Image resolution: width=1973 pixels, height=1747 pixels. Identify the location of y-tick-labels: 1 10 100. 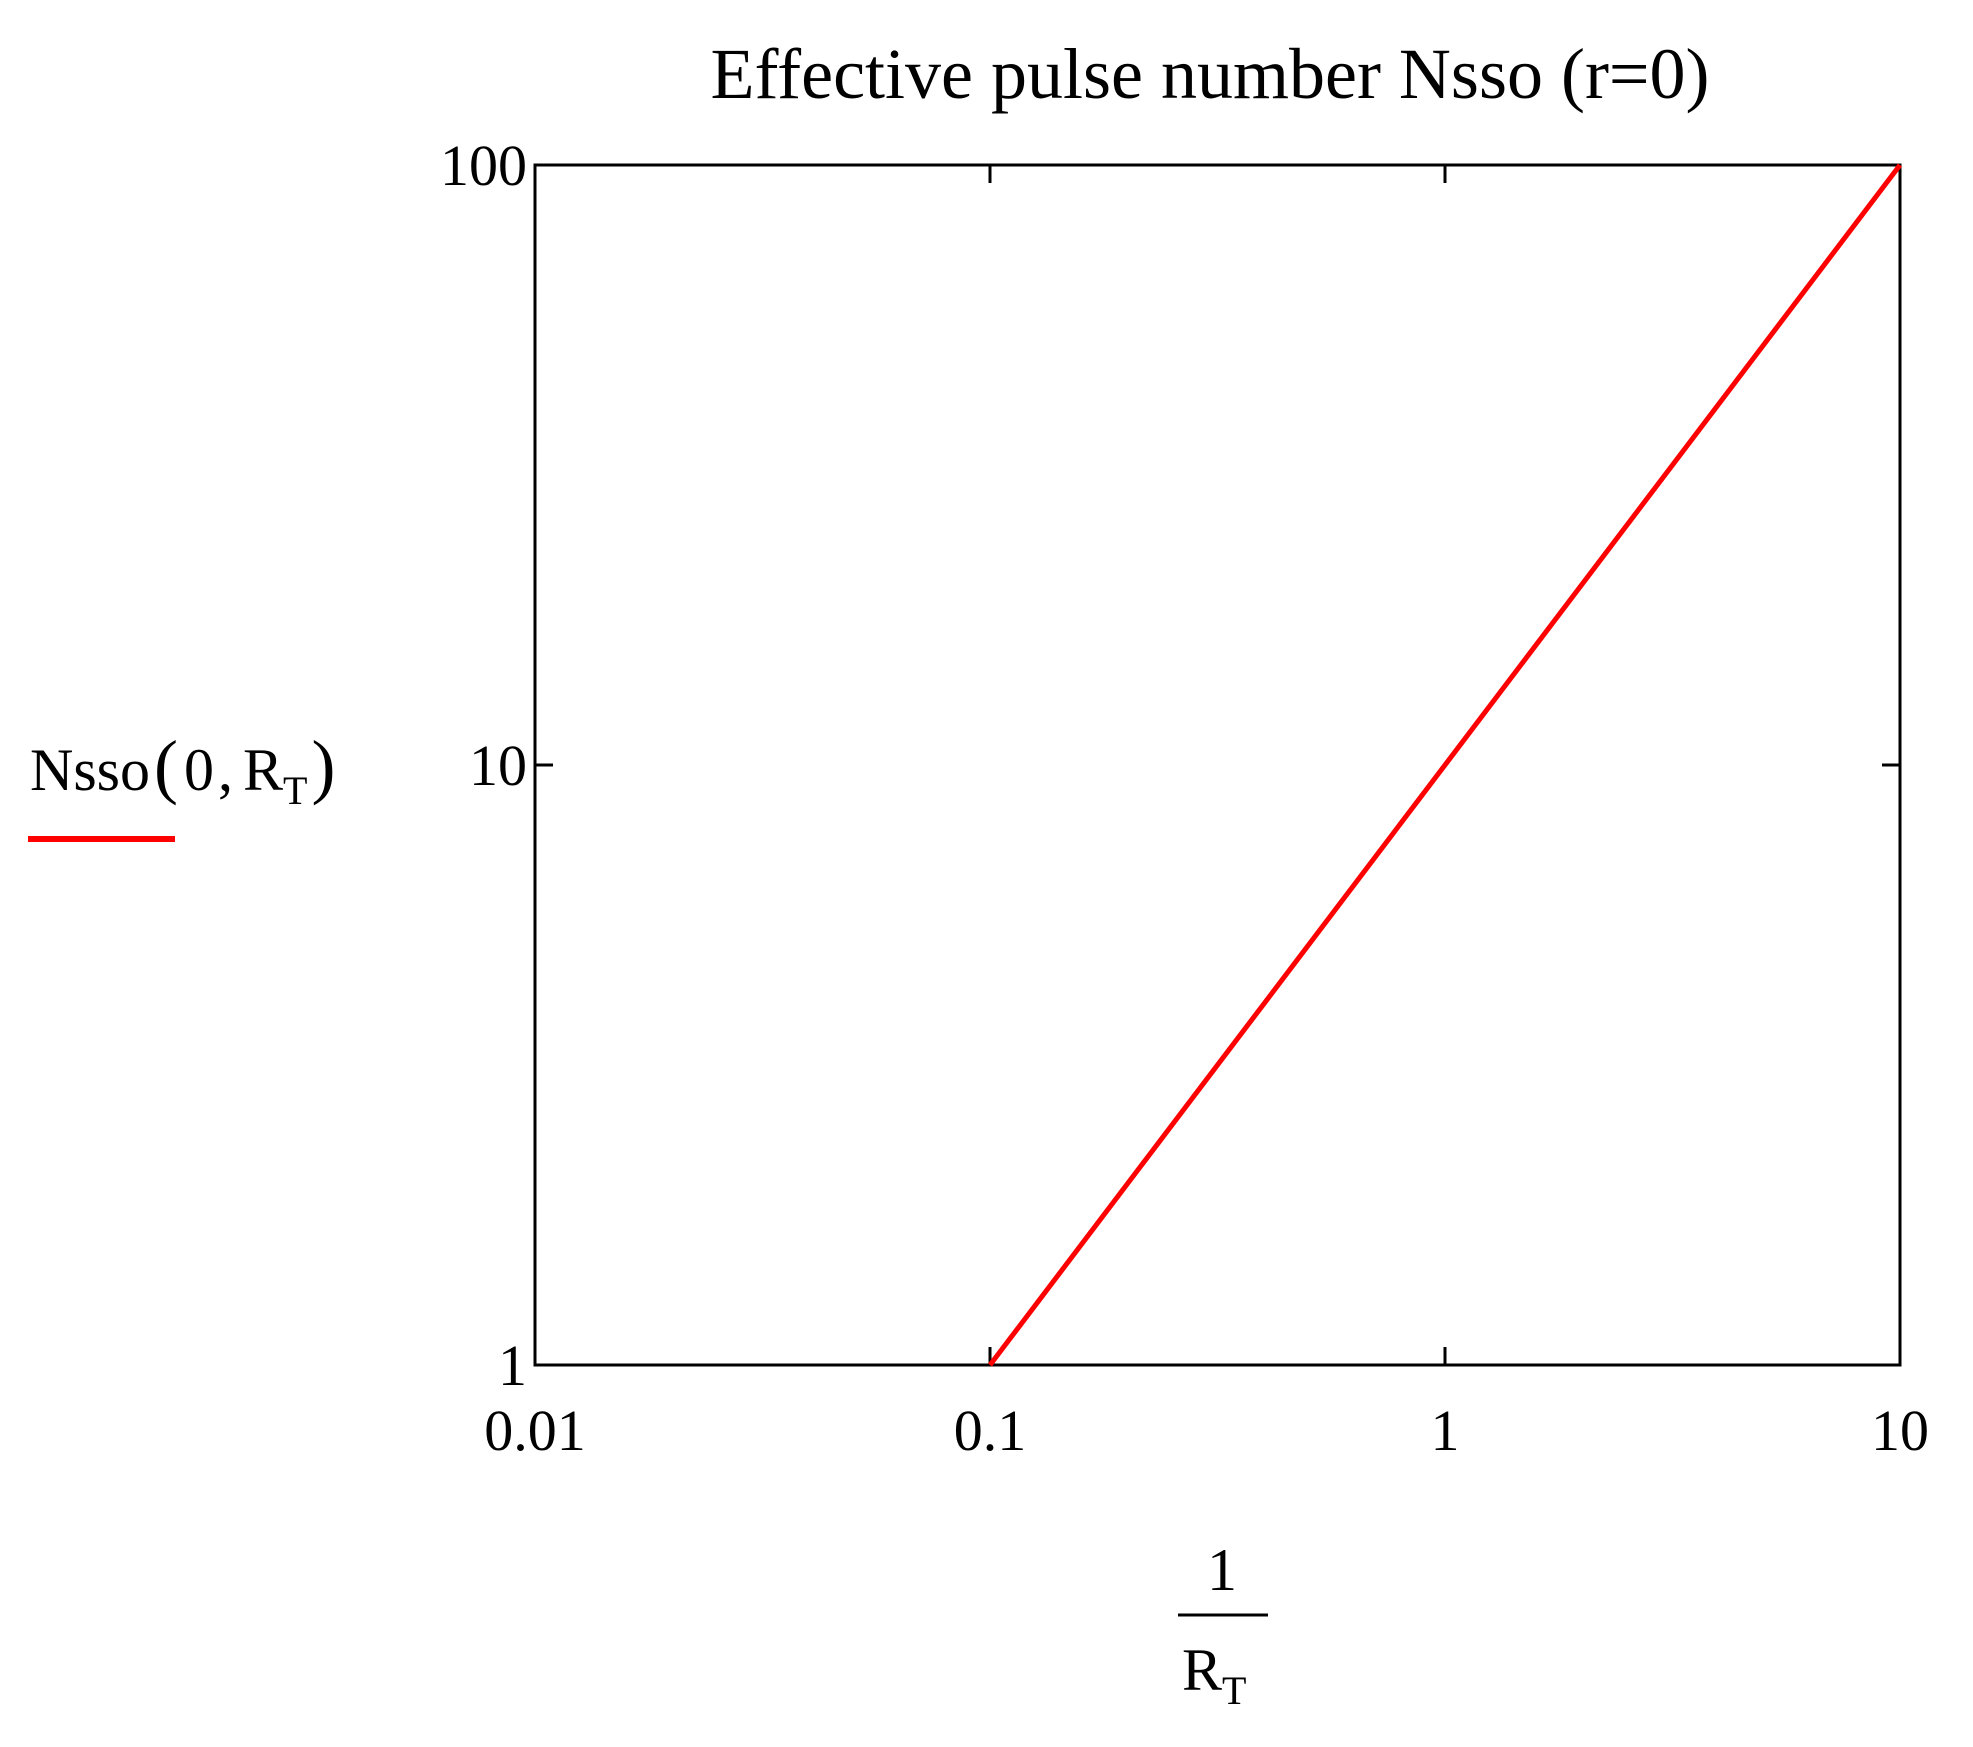
(483, 765).